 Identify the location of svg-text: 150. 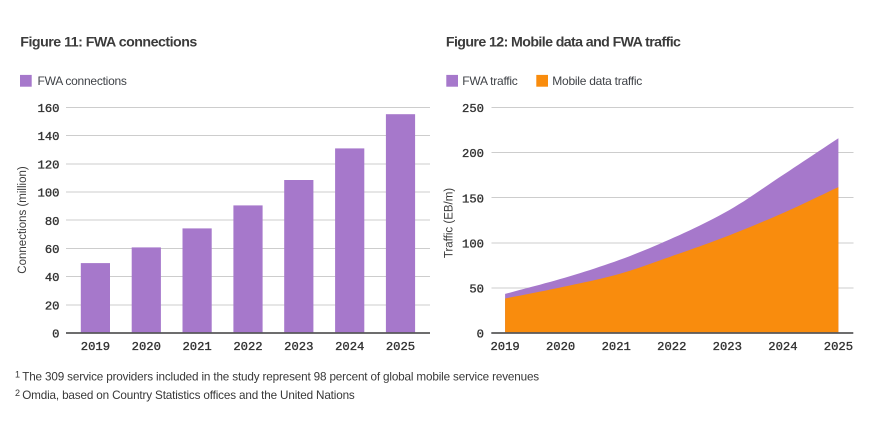
(473, 199).